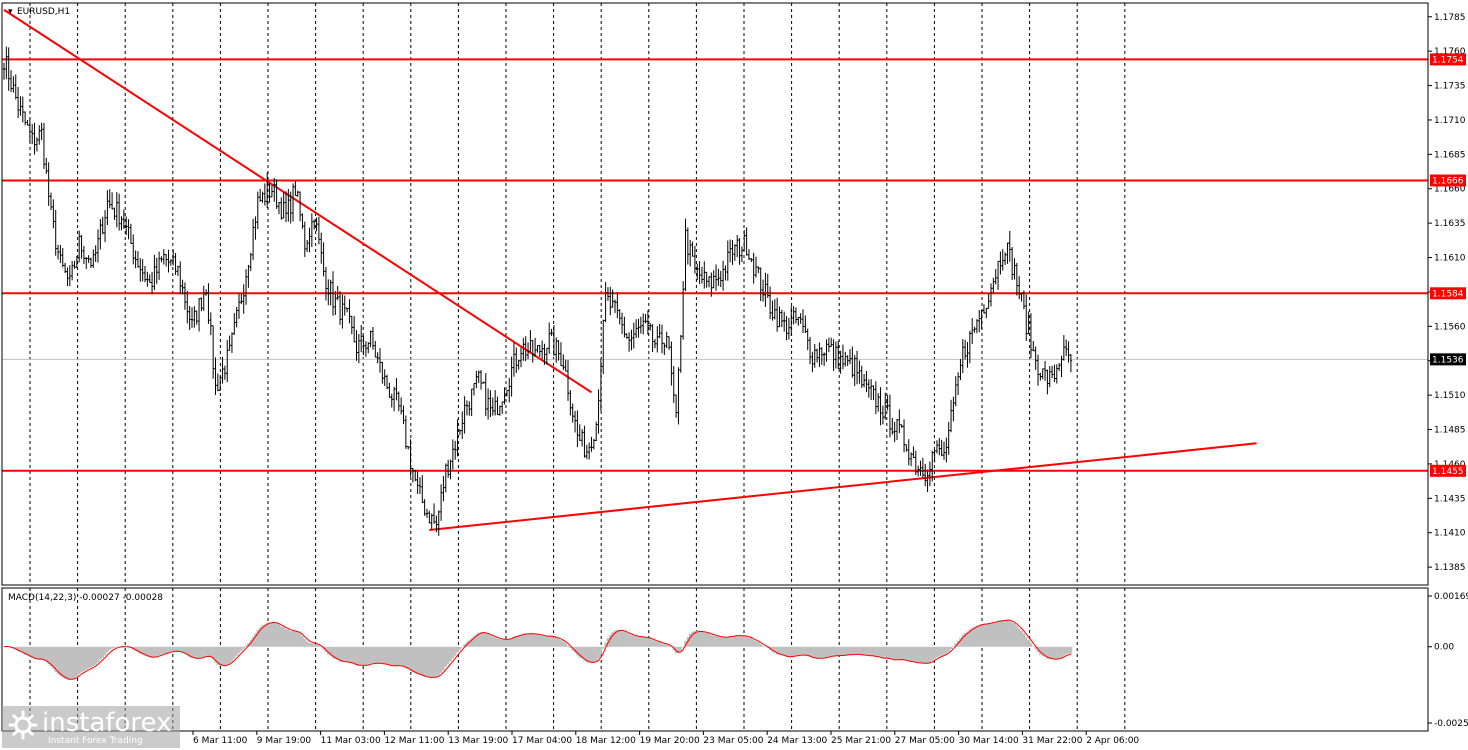  What do you see at coordinates (10, 12) in the screenshot?
I see `symbol-dropdown-icon: ▾` at bounding box center [10, 12].